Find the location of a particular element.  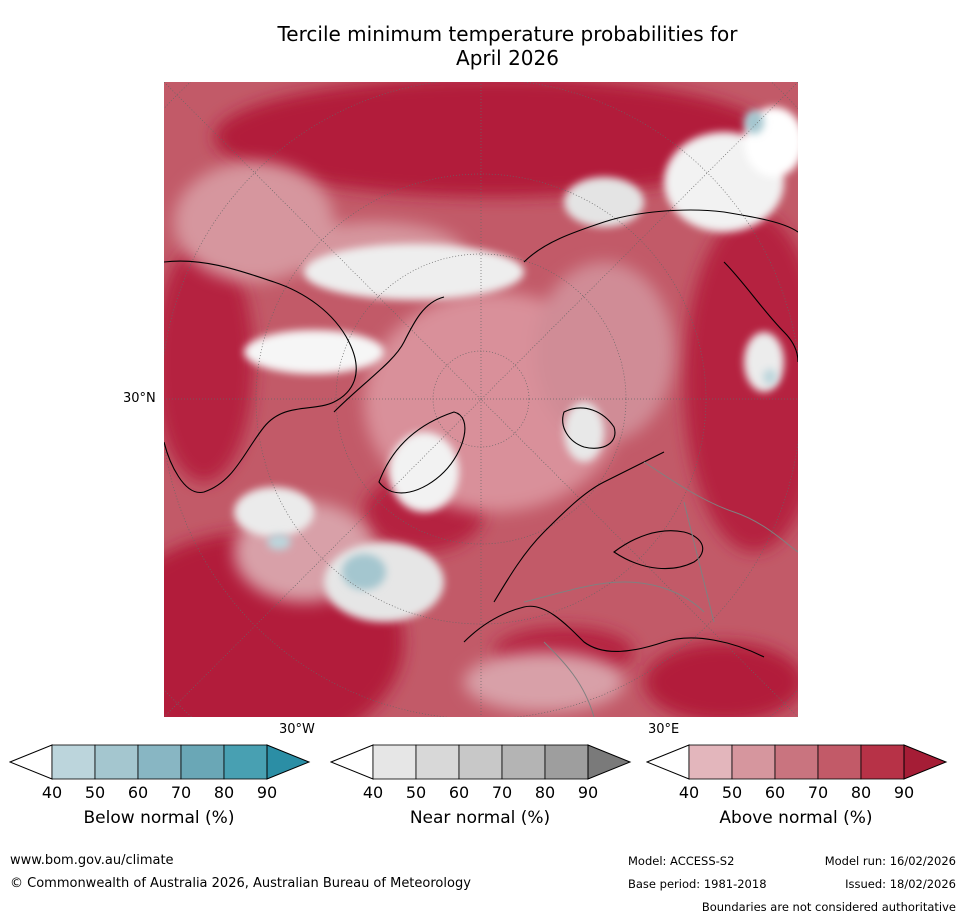

model-text: Model: ACCESS-S2 is located at coordinates (681, 861).